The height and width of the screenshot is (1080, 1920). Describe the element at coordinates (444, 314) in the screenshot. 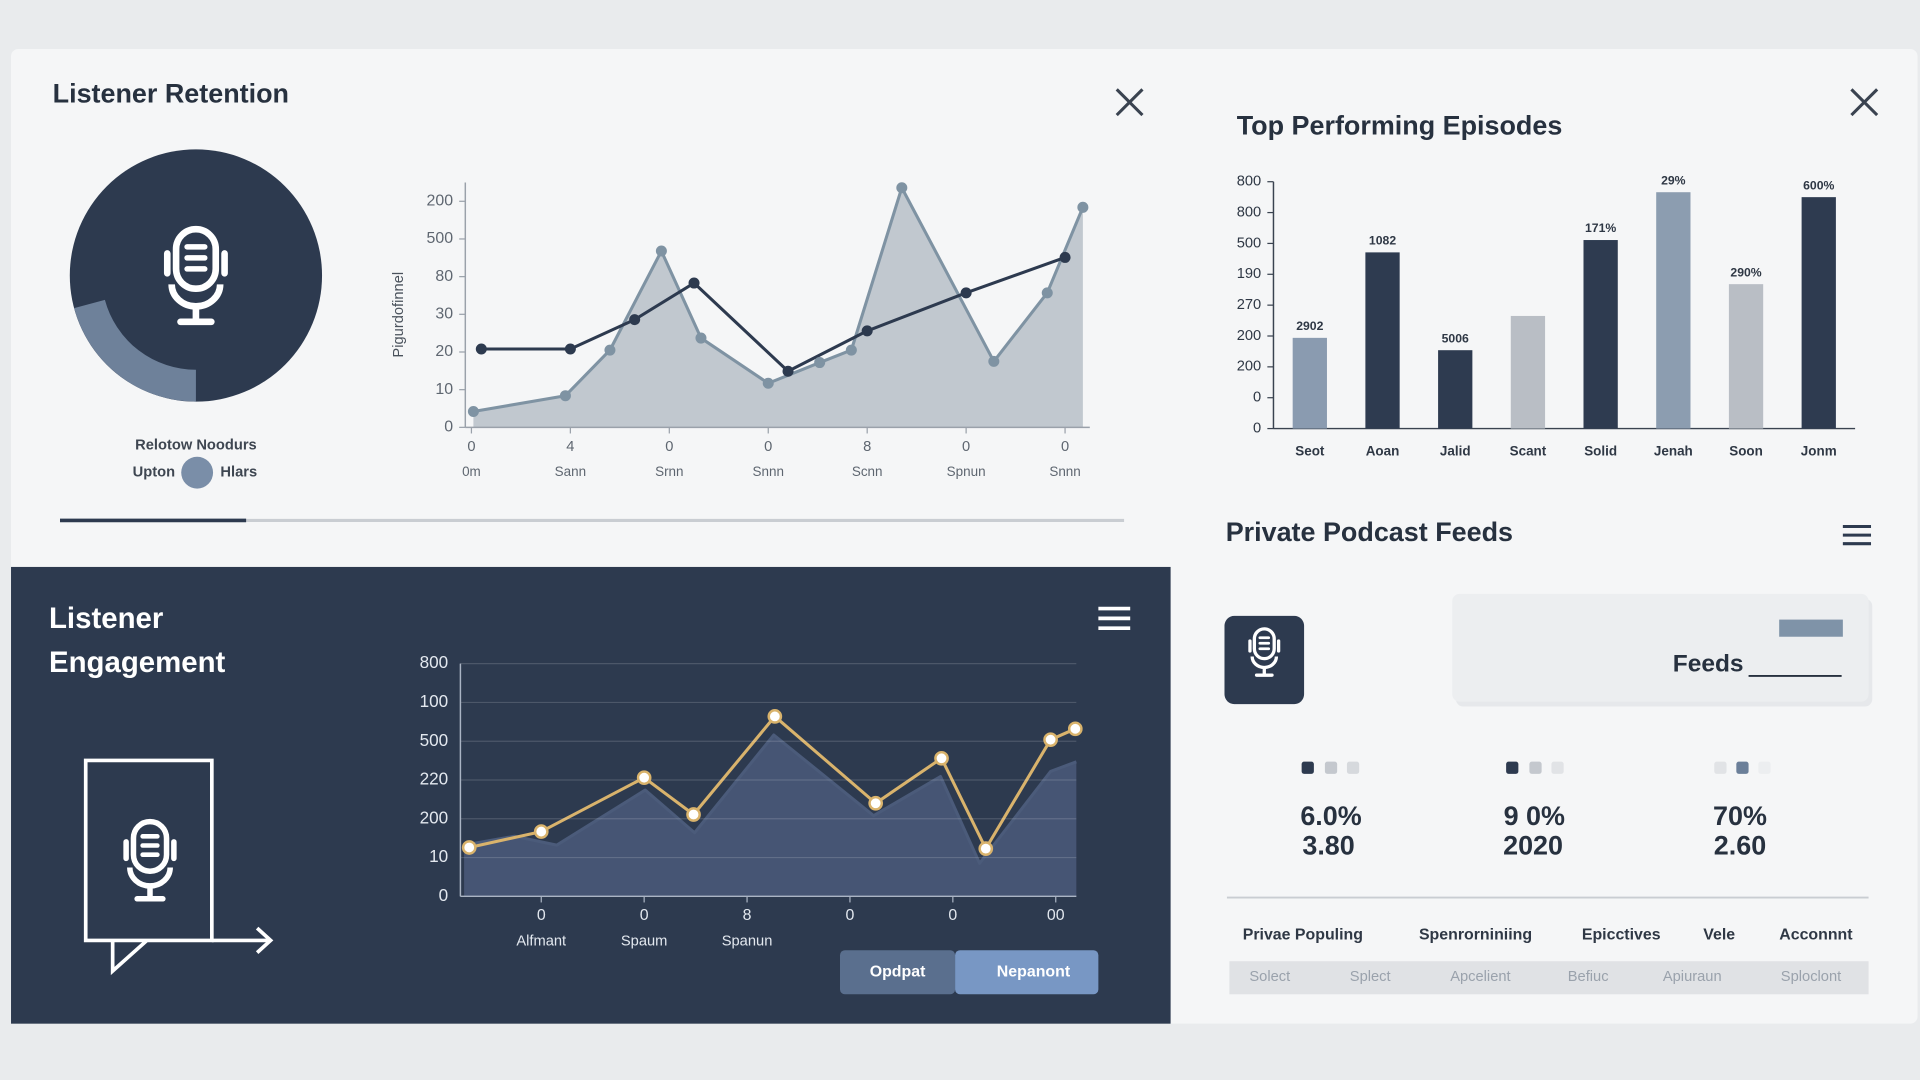

I see `y-tick-label: 30` at that location.